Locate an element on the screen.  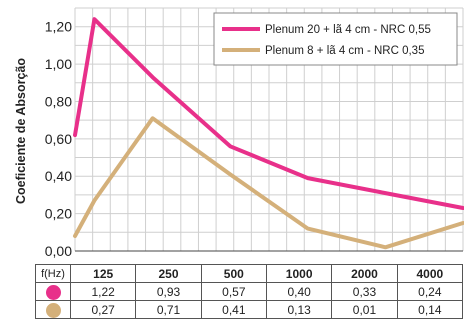
table-row: 1,22 0,93 0,57 0,40 0,33 0,24 is located at coordinates (249, 291).